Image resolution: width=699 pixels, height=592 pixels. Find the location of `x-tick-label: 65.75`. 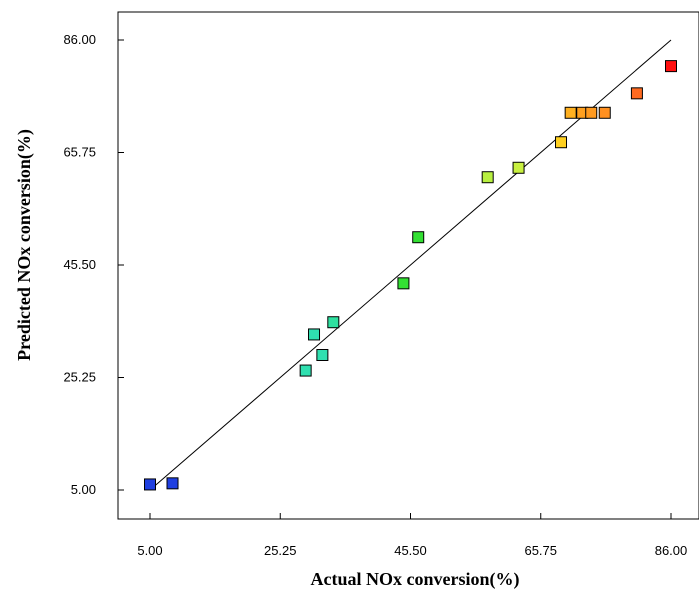

x-tick-label: 65.75 is located at coordinates (540, 550).